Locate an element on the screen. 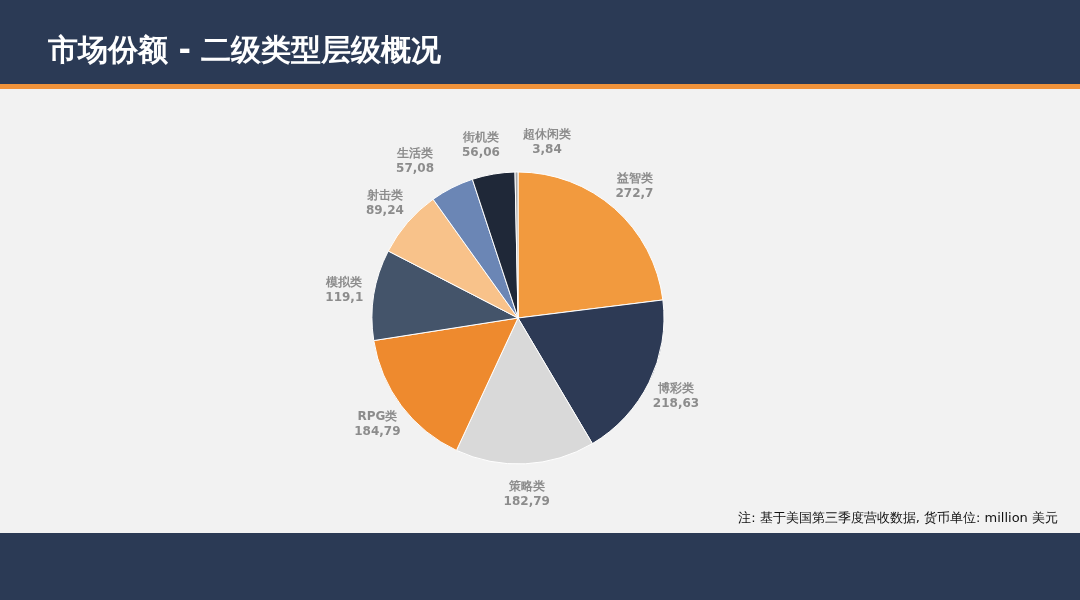  data-label: 218,63 is located at coordinates (676, 402).